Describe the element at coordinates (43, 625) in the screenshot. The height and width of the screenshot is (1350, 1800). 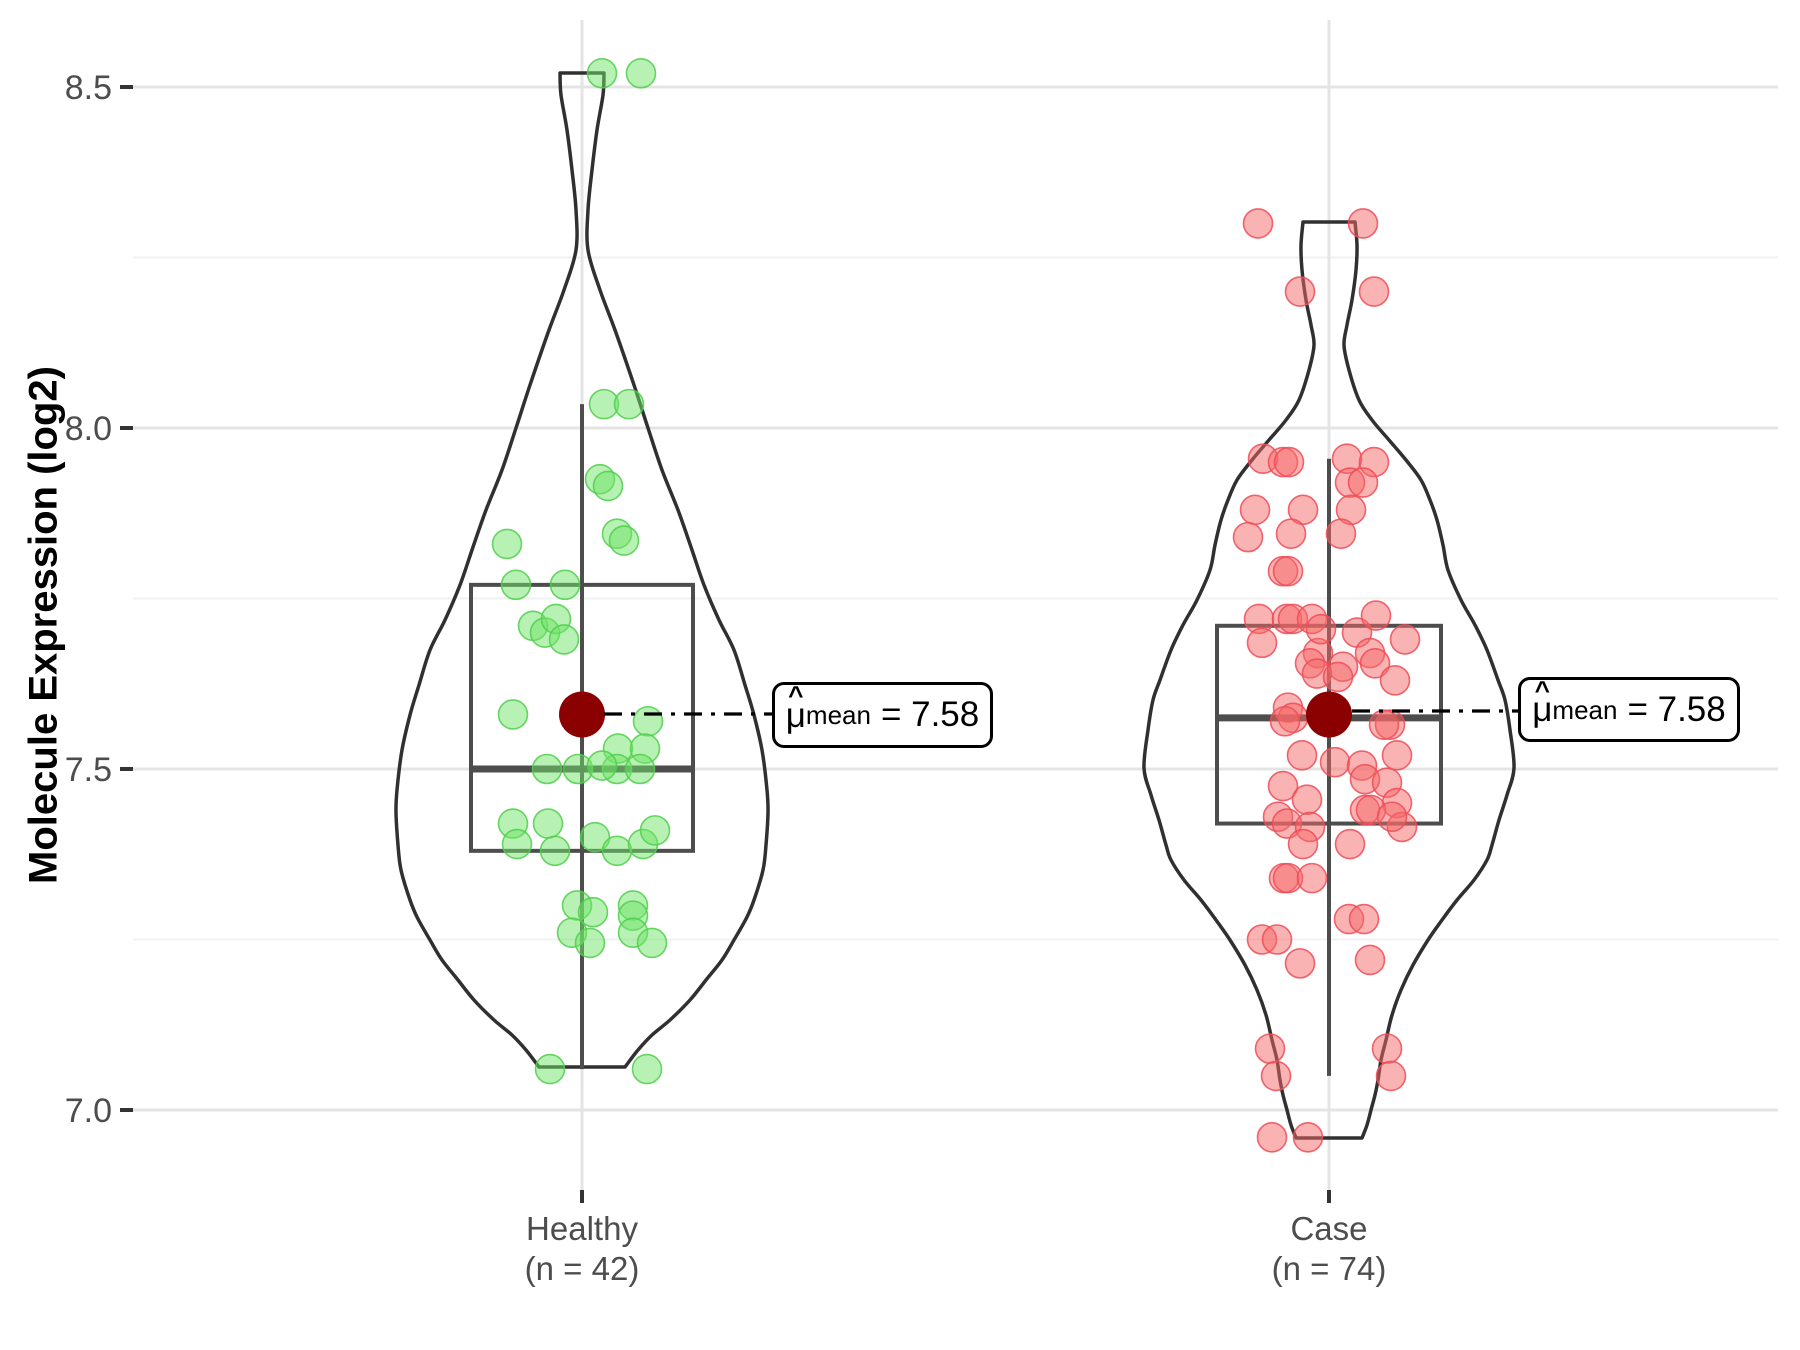
I see `y-axis-title: Molecule Expression (log2)` at that location.